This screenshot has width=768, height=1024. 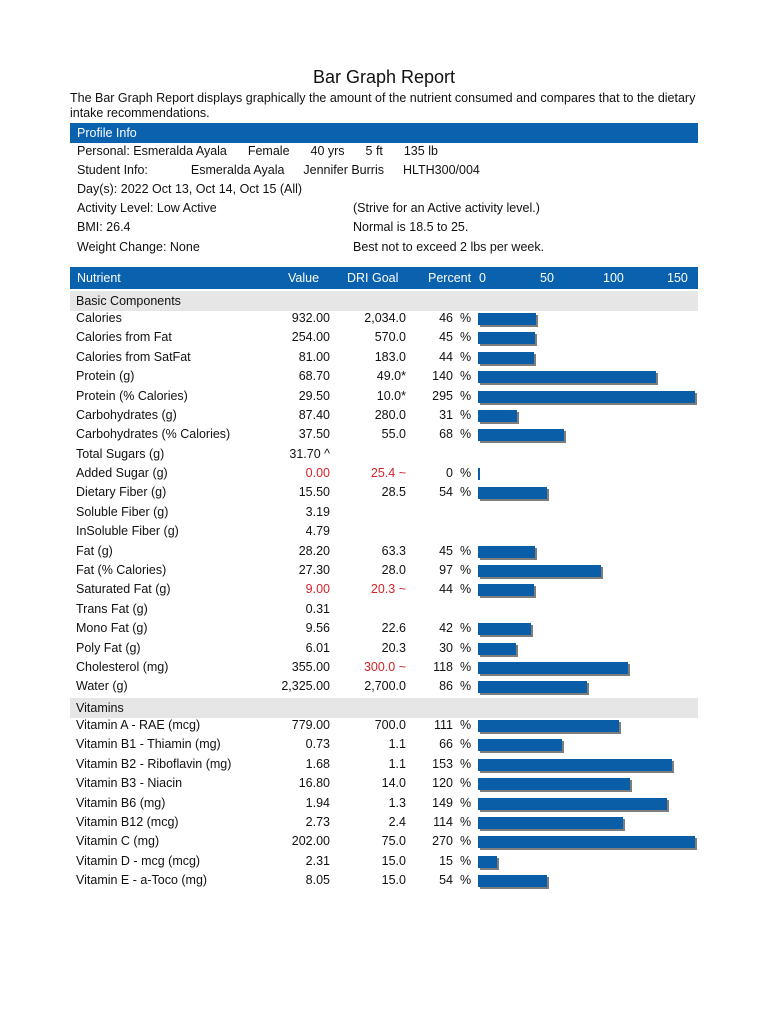 What do you see at coordinates (393, 492) in the screenshot?
I see `dri-goal: 28.5` at bounding box center [393, 492].